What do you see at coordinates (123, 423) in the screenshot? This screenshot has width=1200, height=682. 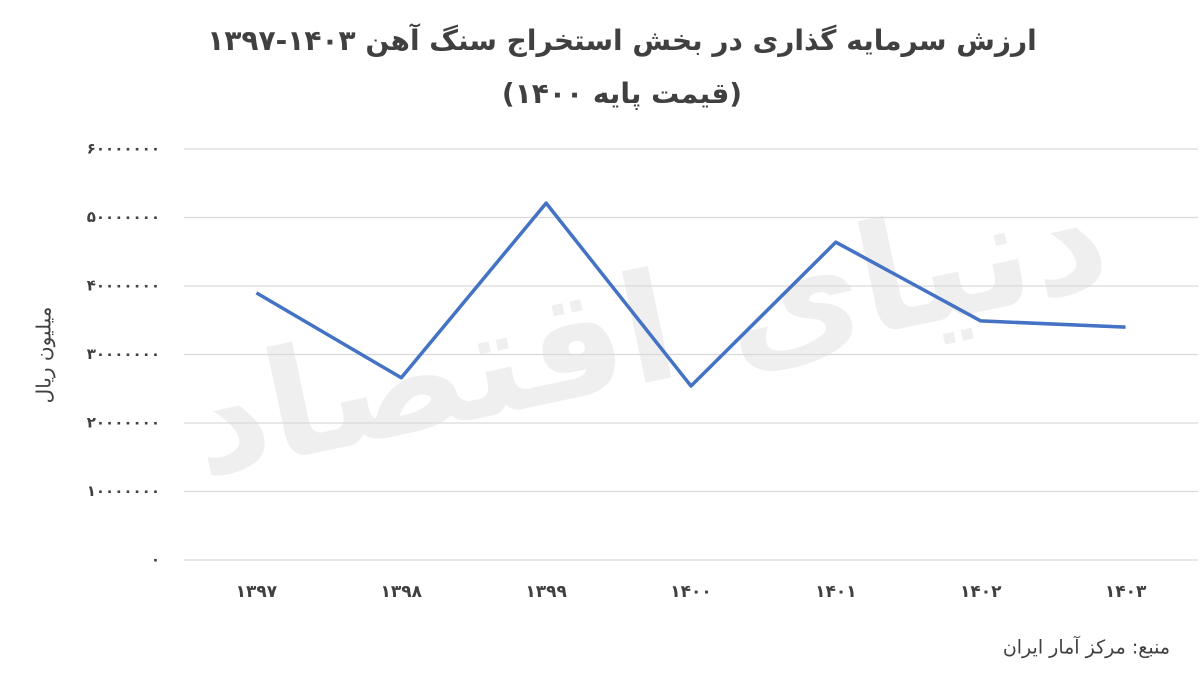 I see `y-tick-label: ۲۰۰۰۰۰۰۰` at bounding box center [123, 423].